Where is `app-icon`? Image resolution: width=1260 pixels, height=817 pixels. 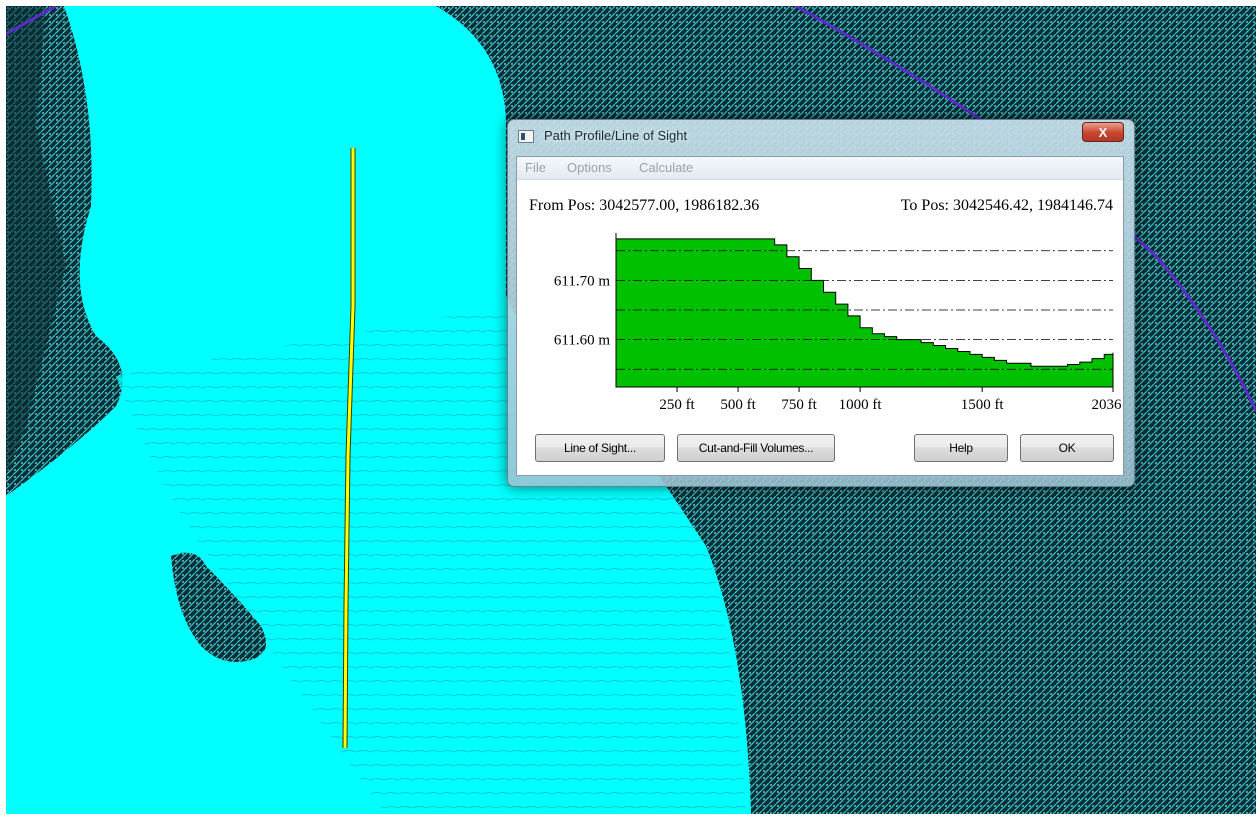
app-icon is located at coordinates (526, 136).